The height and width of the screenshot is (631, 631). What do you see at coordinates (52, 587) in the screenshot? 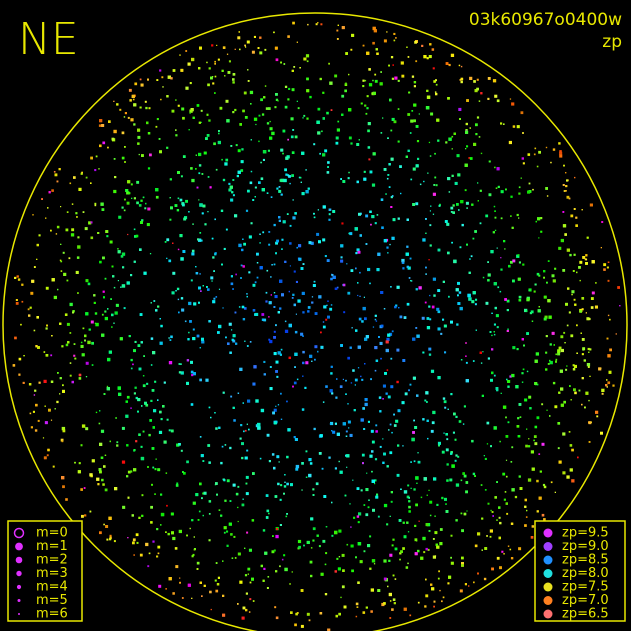
I see `magnitude-label: m=4` at bounding box center [52, 587].